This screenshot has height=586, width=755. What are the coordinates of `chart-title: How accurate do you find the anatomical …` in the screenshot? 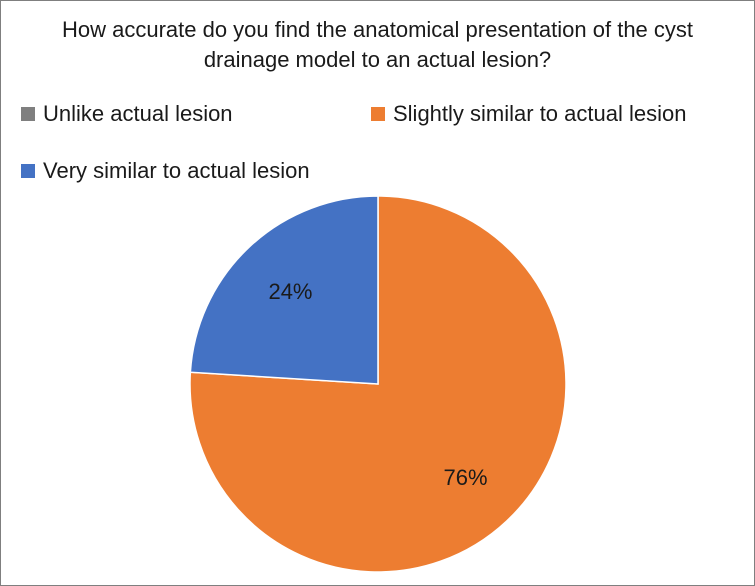 It's located at (377, 44).